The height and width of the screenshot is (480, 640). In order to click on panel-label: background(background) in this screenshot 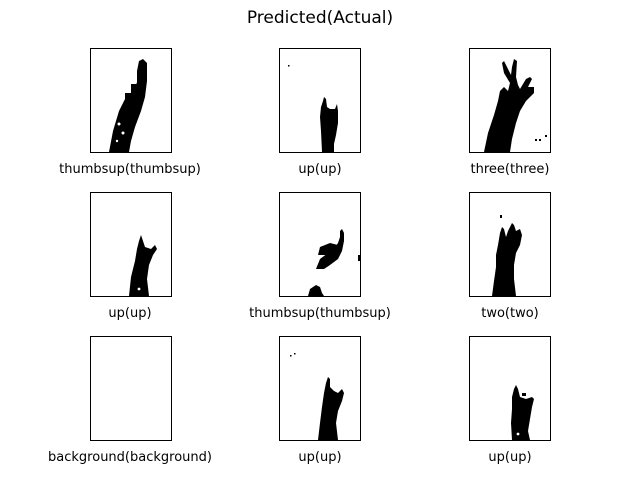, I will do `click(130, 457)`.